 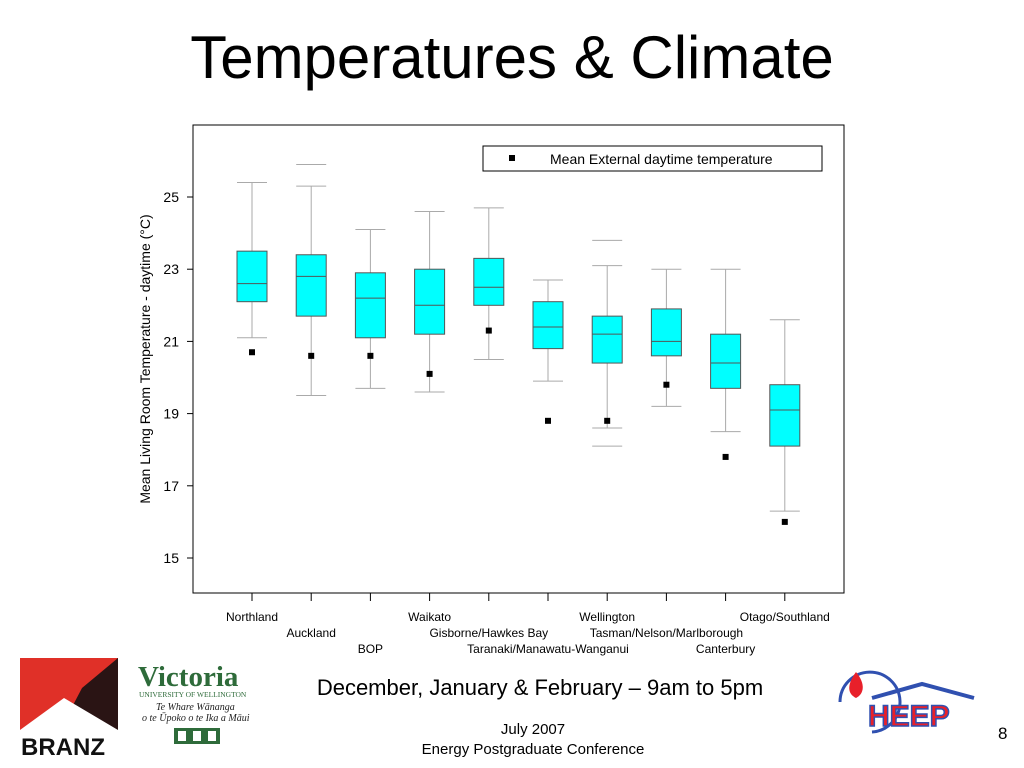 What do you see at coordinates (785, 617) in the screenshot?
I see `category-label: Otago/Southland` at bounding box center [785, 617].